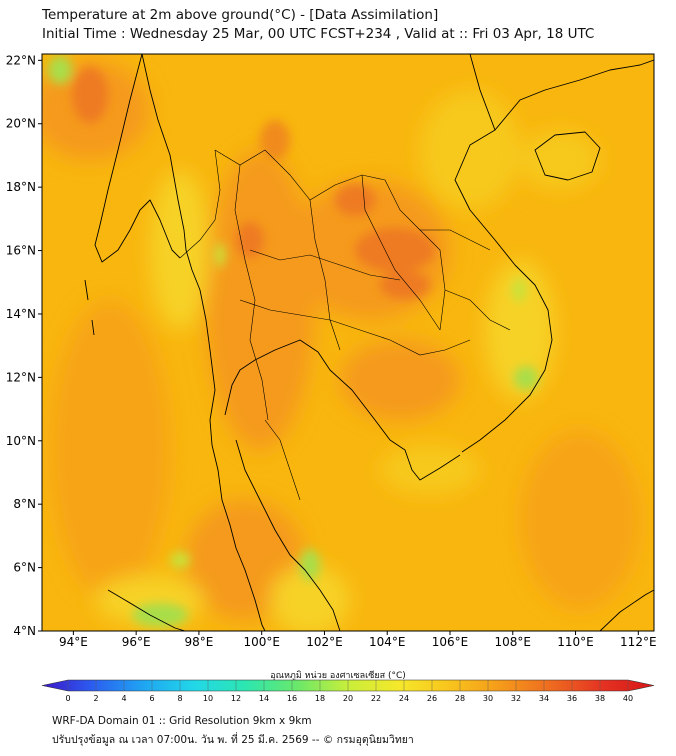 This screenshot has height=756, width=676. I want to click on lat-tick-label: 20°N, so click(21, 124).